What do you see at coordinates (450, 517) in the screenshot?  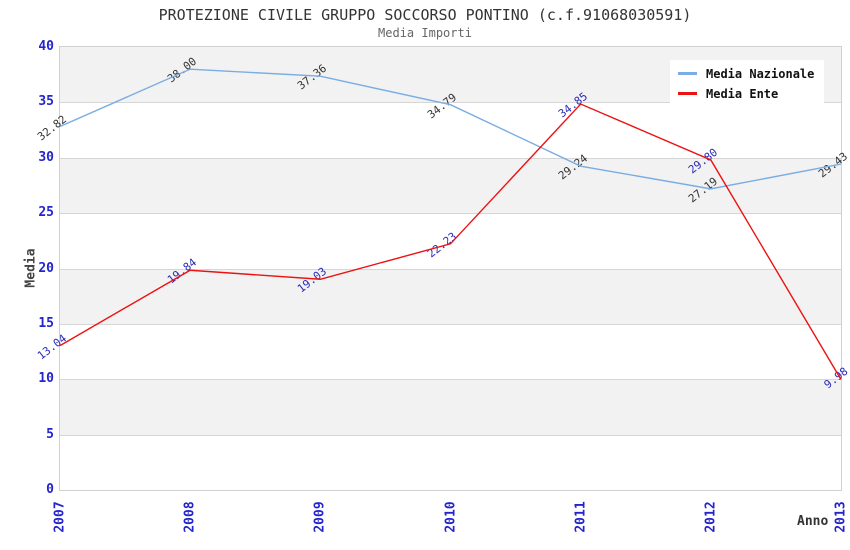 I see `x-tick-label: 2010` at bounding box center [450, 517].